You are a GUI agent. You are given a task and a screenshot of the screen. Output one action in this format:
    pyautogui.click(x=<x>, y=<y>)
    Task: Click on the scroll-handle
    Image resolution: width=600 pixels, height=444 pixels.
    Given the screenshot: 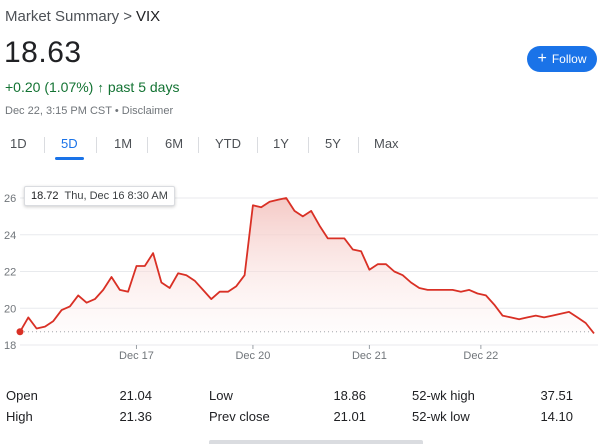 What is the action you would take?
    pyautogui.click(x=316, y=442)
    